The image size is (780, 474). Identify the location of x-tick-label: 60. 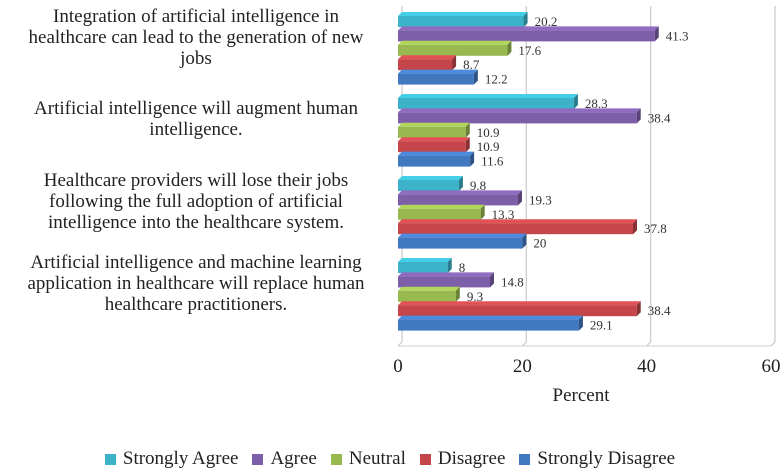
(771, 366).